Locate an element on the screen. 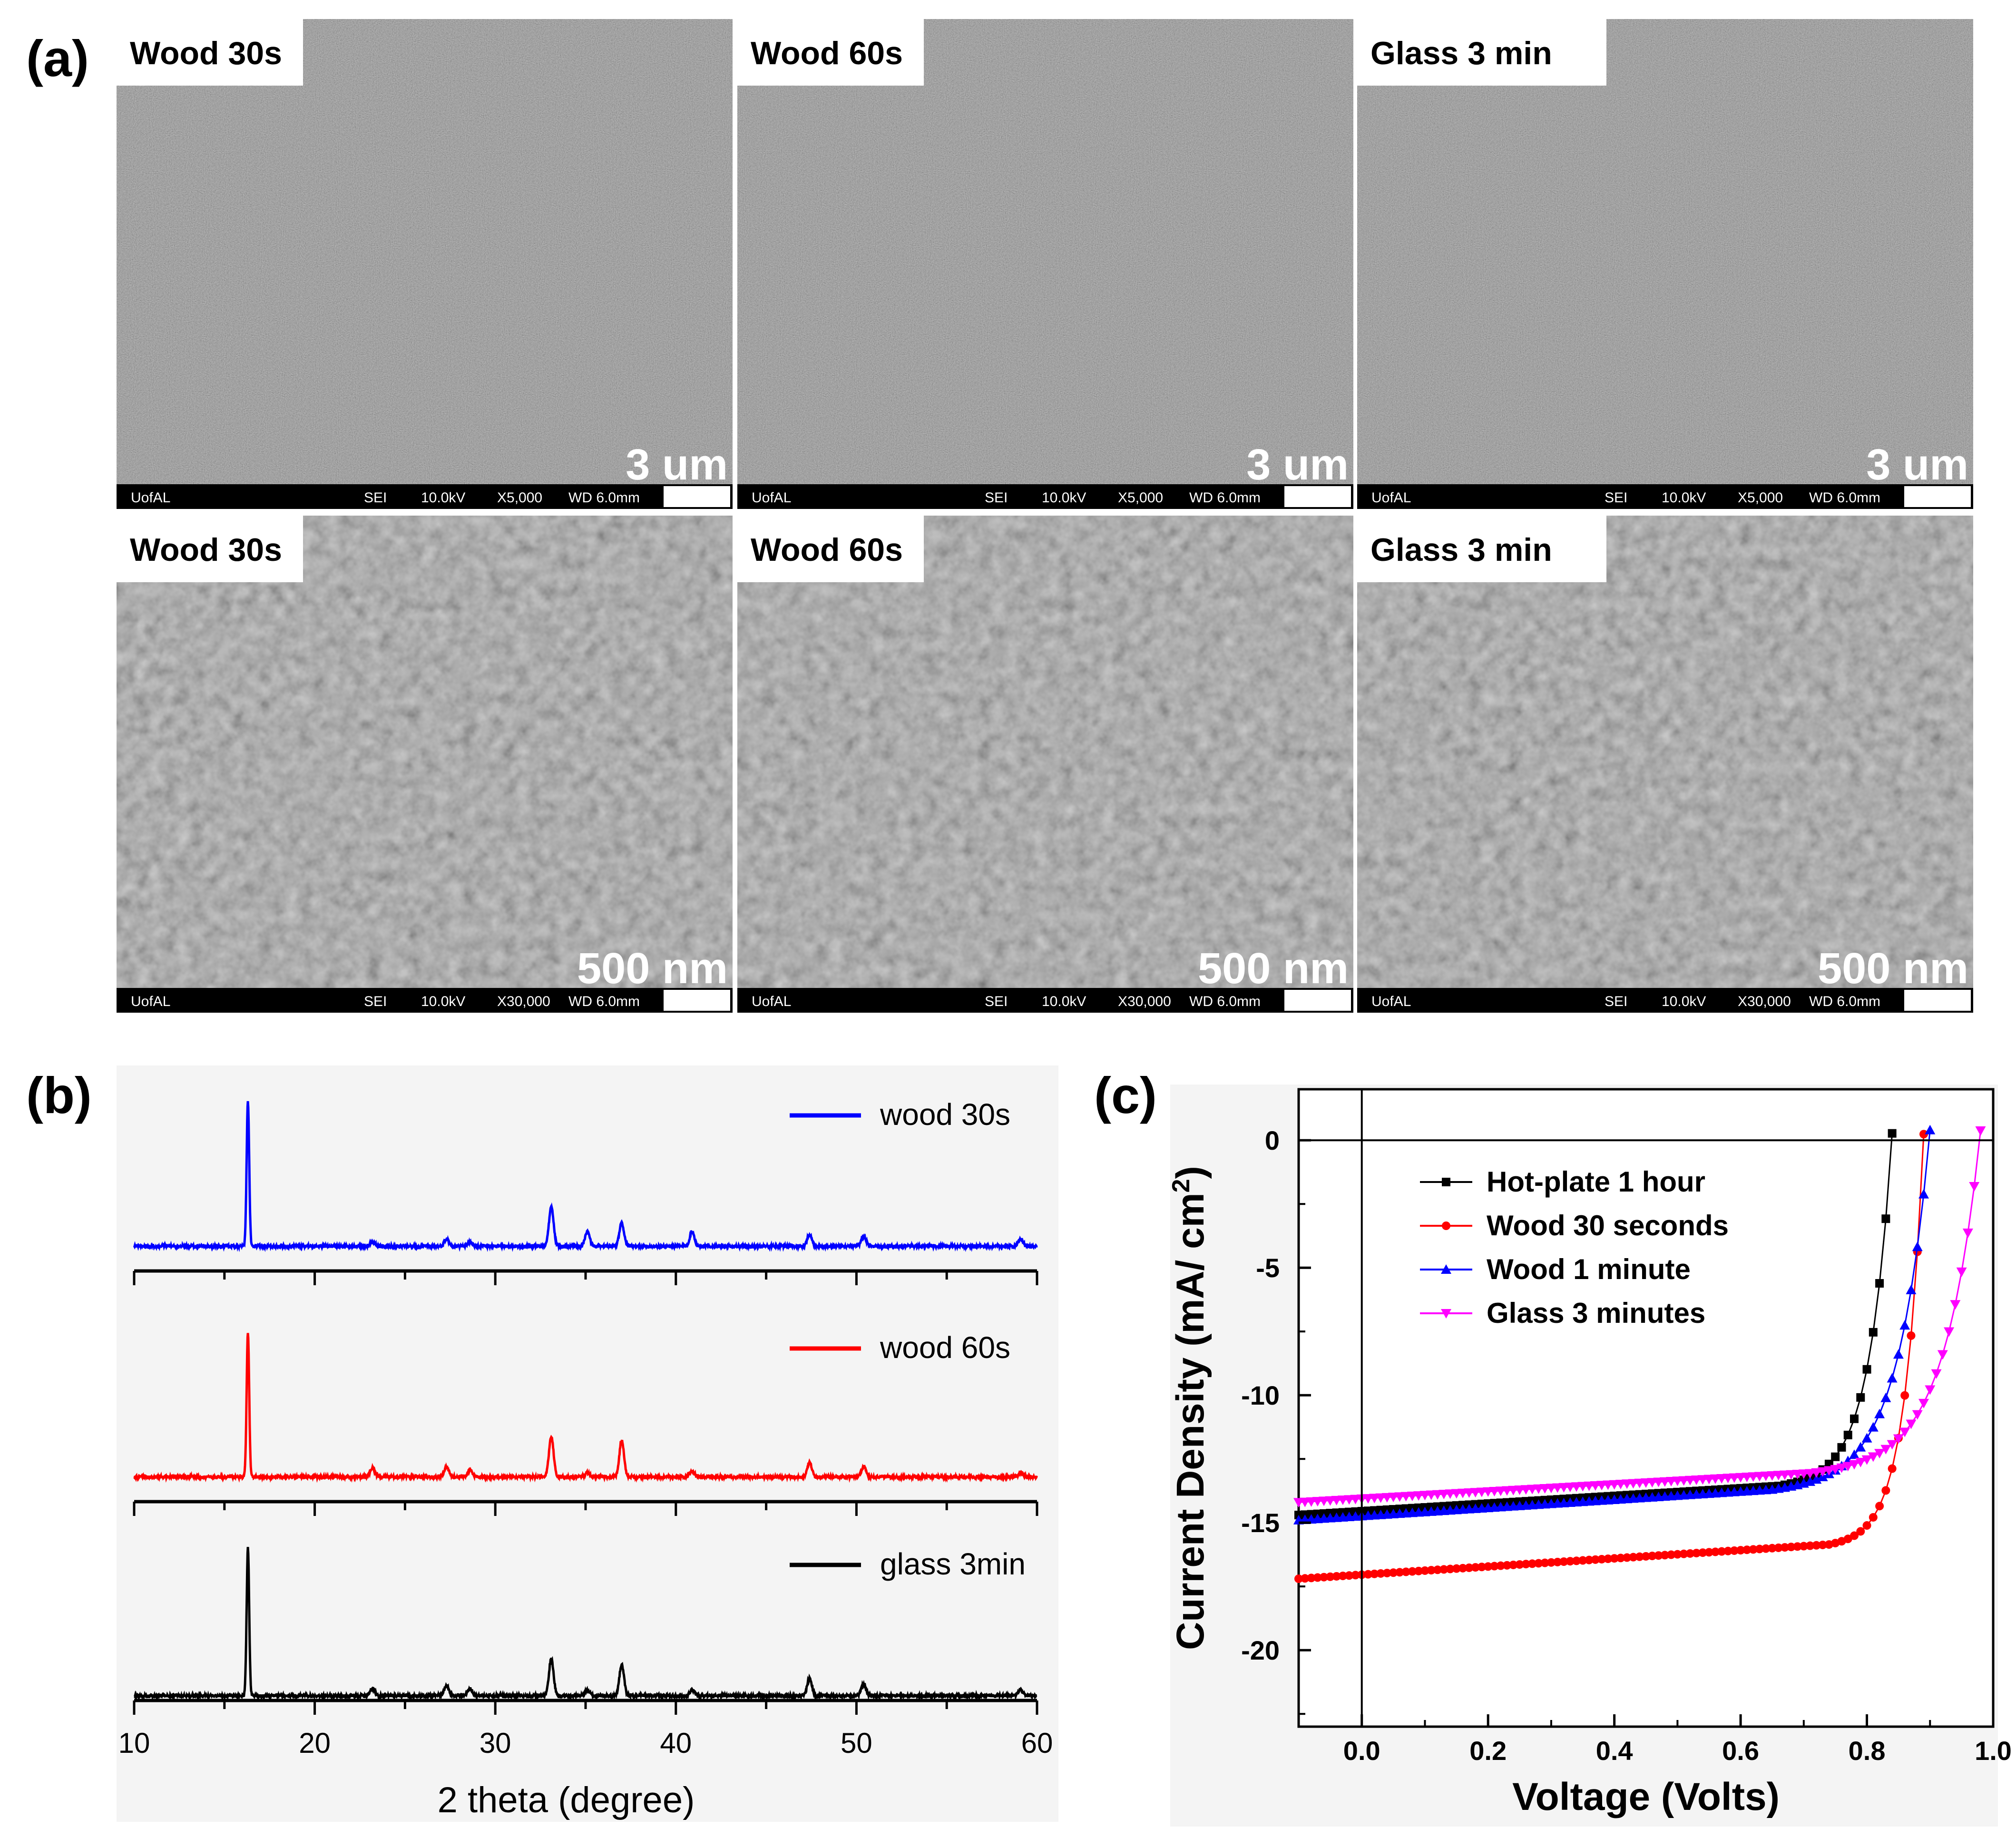  panel-label-b: (b) is located at coordinates (59, 1095).